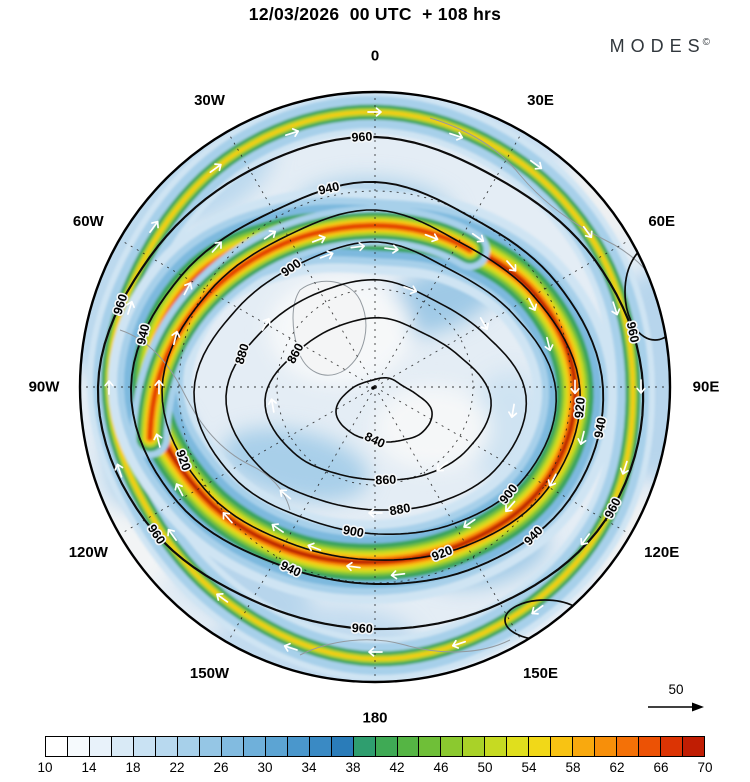 This screenshot has width=750, height=782. What do you see at coordinates (540, 100) in the screenshot?
I see `longitude-label-30E: 30E` at bounding box center [540, 100].